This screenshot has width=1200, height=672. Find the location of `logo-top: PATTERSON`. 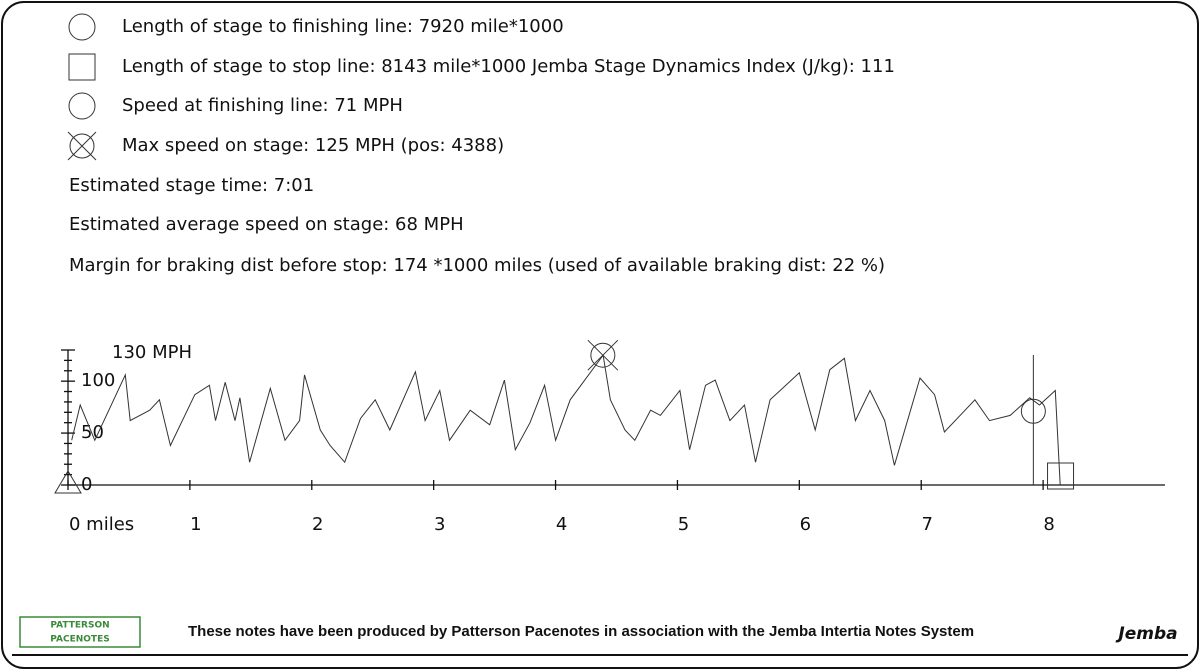

logo-top: PATTERSON is located at coordinates (79, 626).